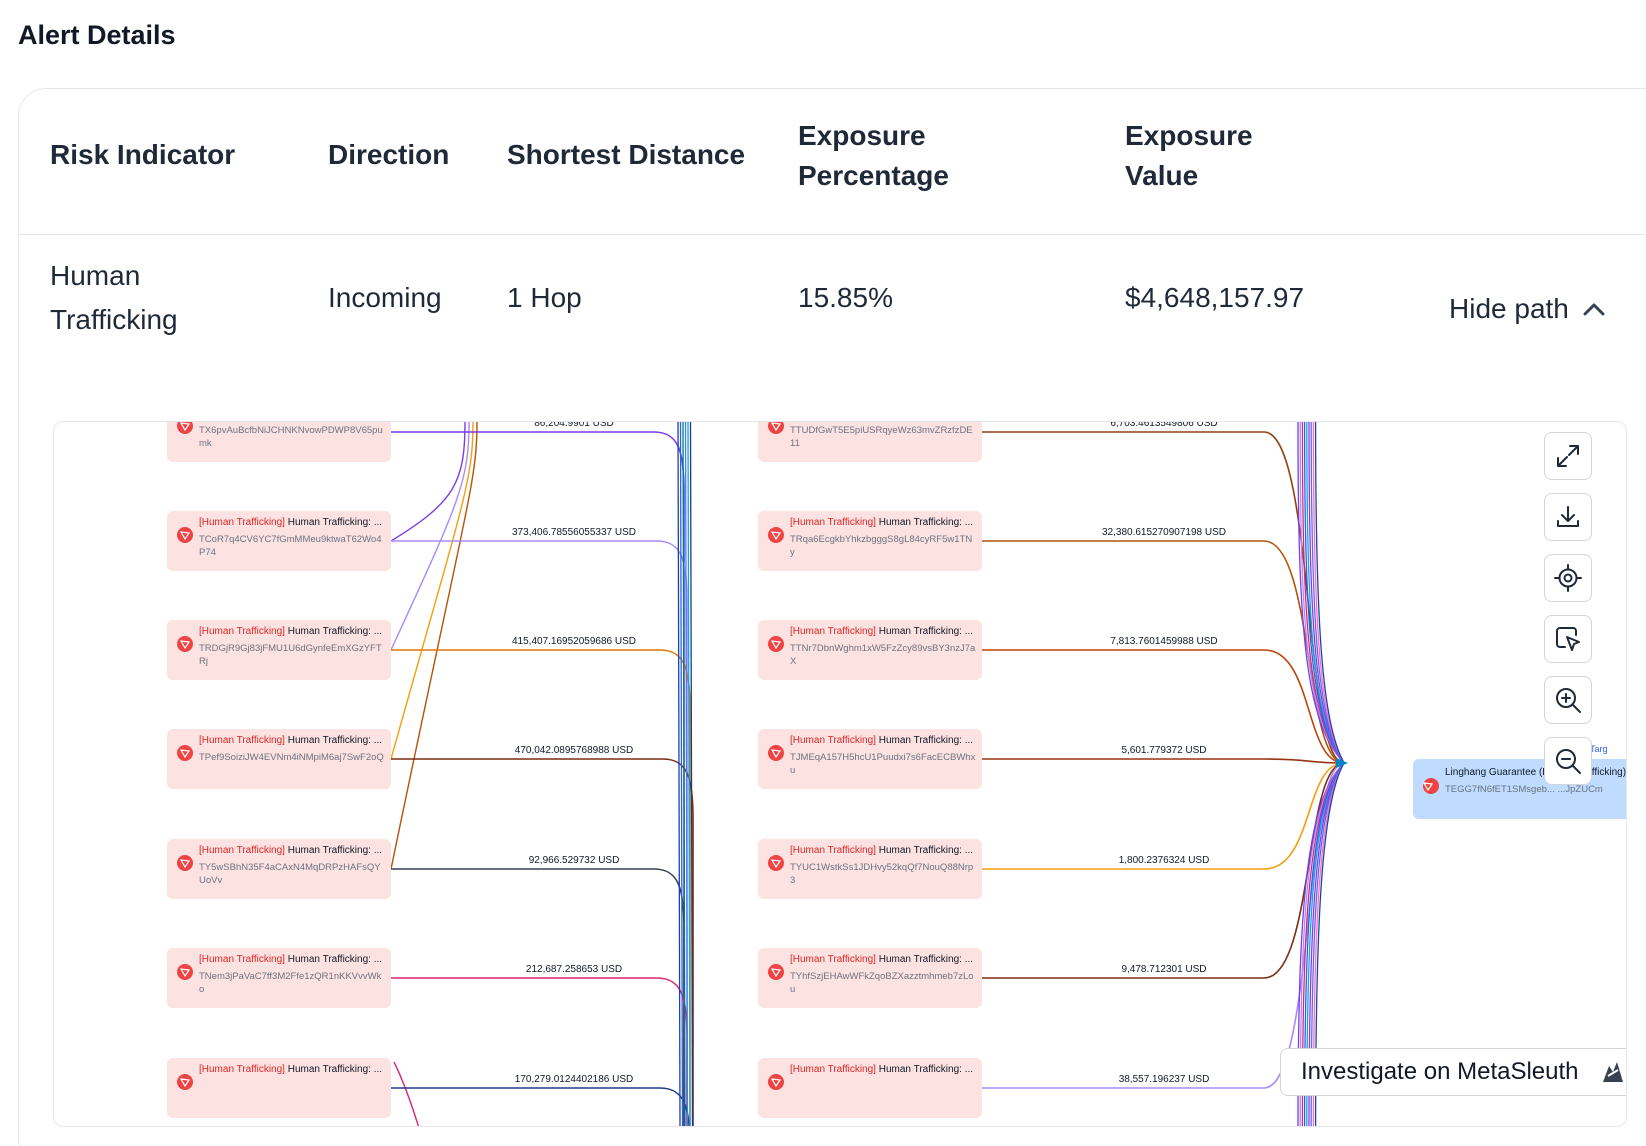 The height and width of the screenshot is (1146, 1646). What do you see at coordinates (1164, 860) in the screenshot?
I see `edge-amount-label: 1,800.2376324 USD` at bounding box center [1164, 860].